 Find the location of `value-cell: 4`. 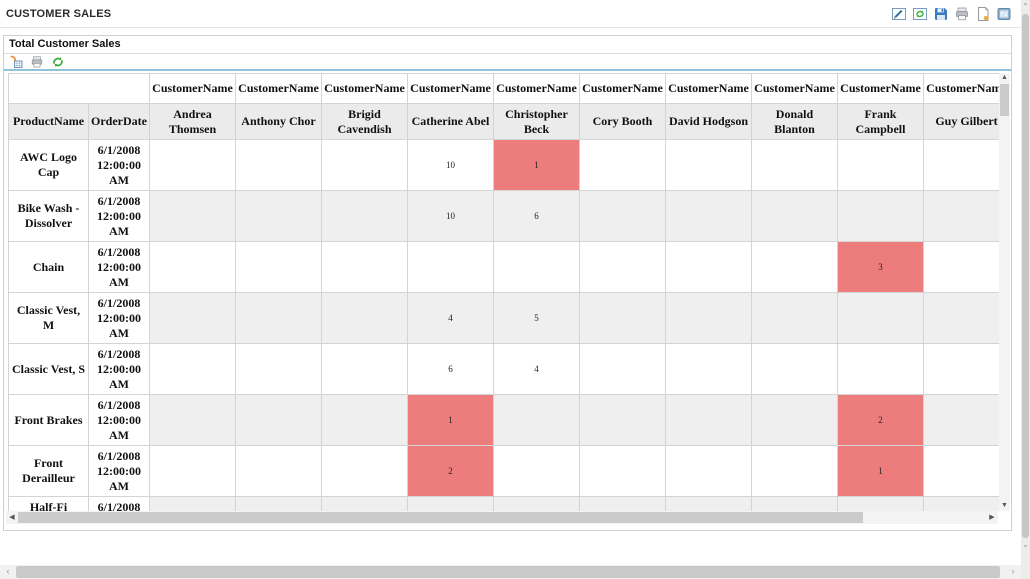

value-cell: 4 is located at coordinates (450, 318).